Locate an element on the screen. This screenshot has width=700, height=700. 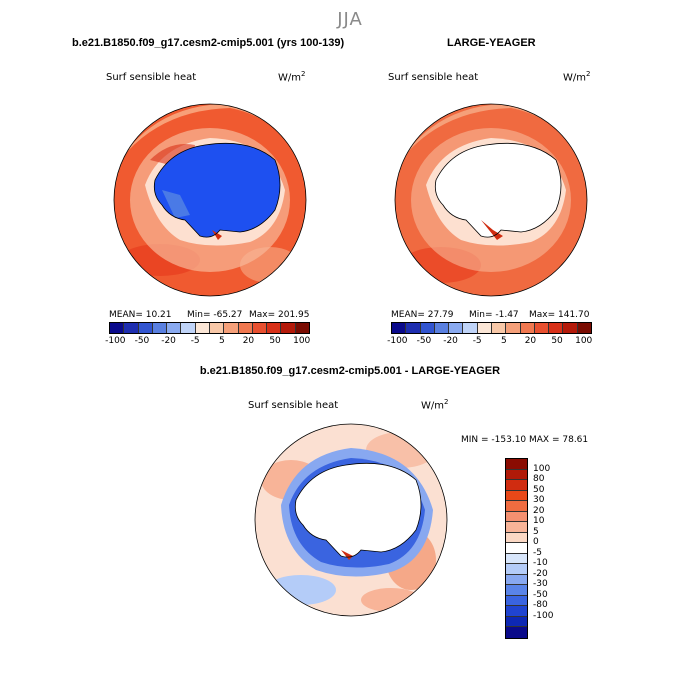
colorbar-tick-label: 80 is located at coordinates (539, 479).